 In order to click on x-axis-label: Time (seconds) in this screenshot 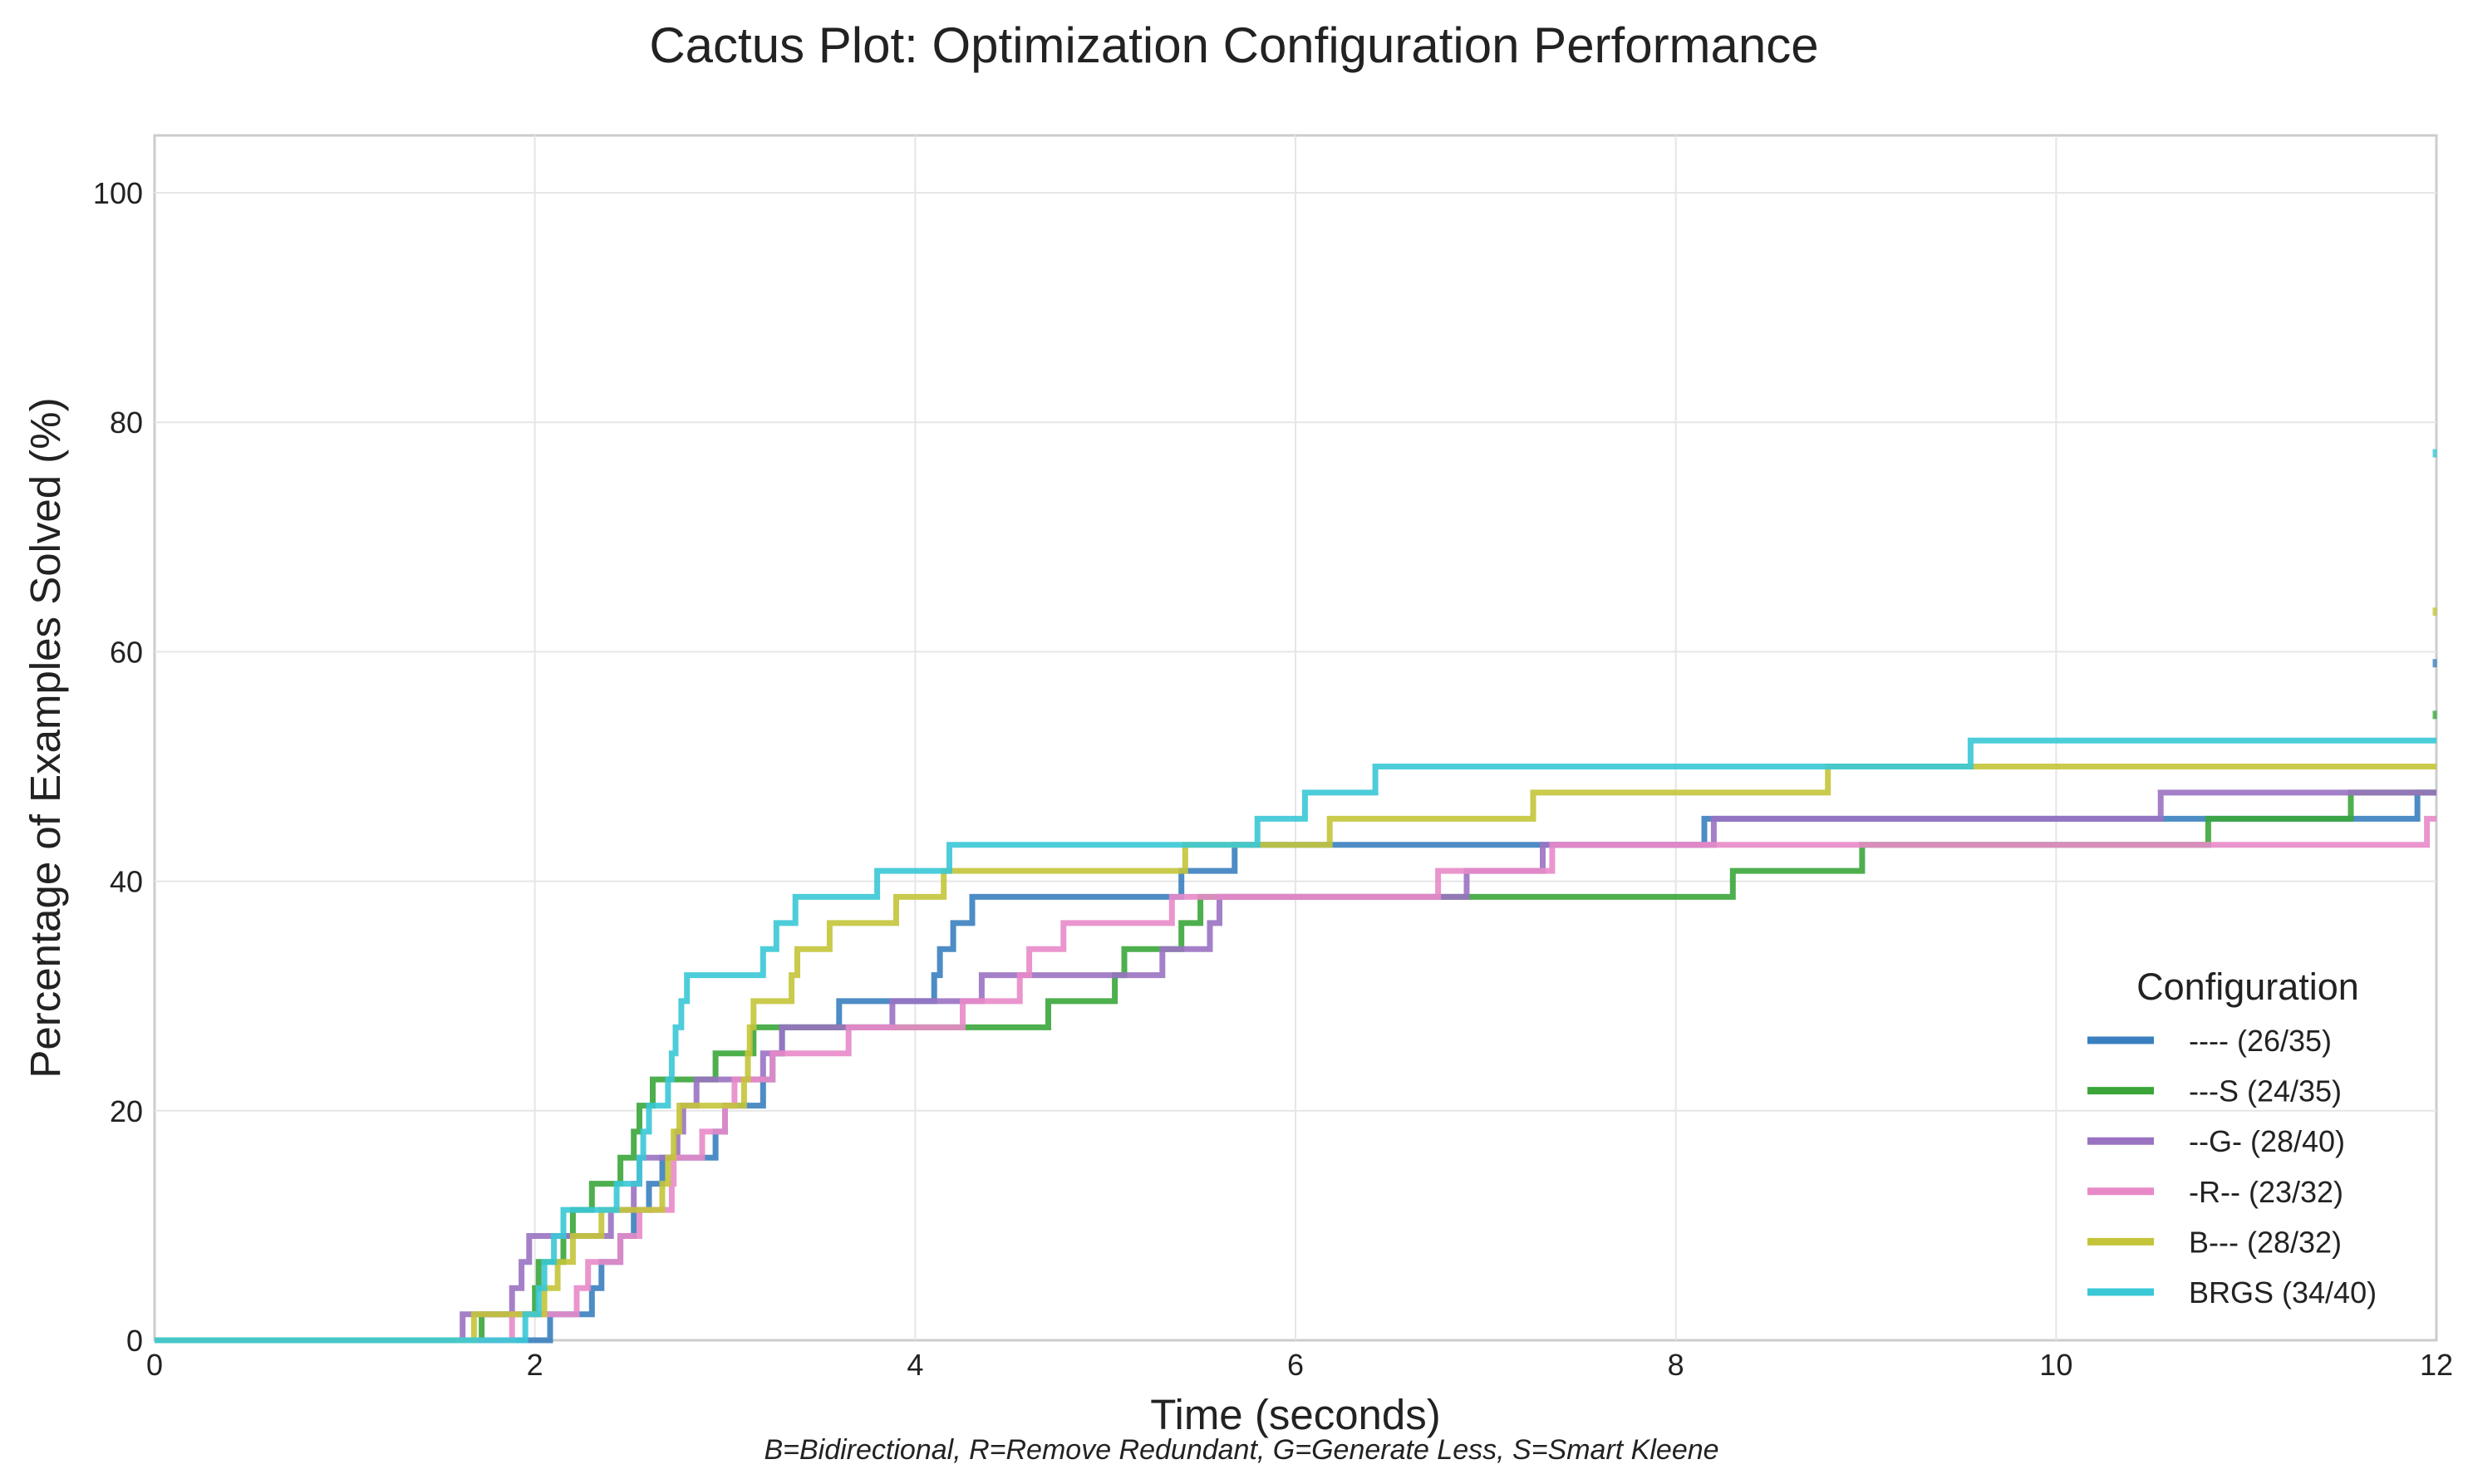, I will do `click(1295, 1414)`.